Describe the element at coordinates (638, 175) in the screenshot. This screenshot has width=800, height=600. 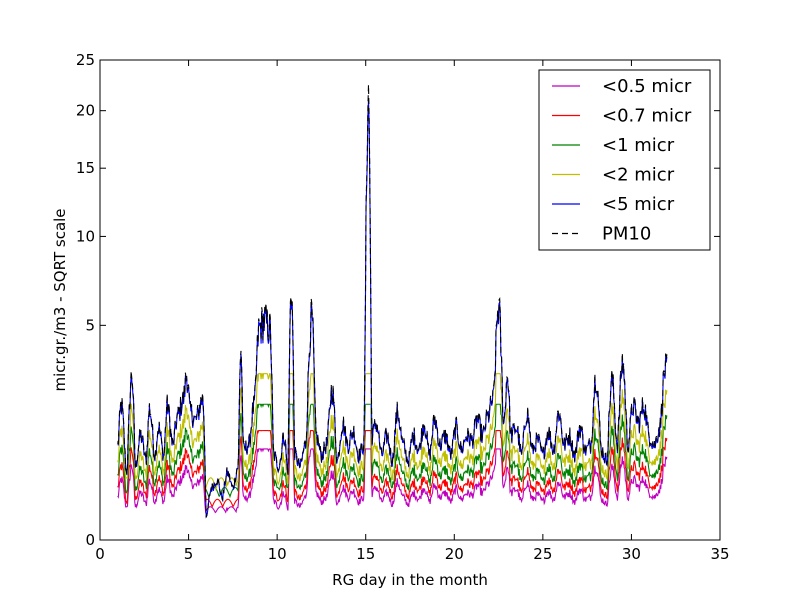
I see `legend-label: <2 micr` at that location.